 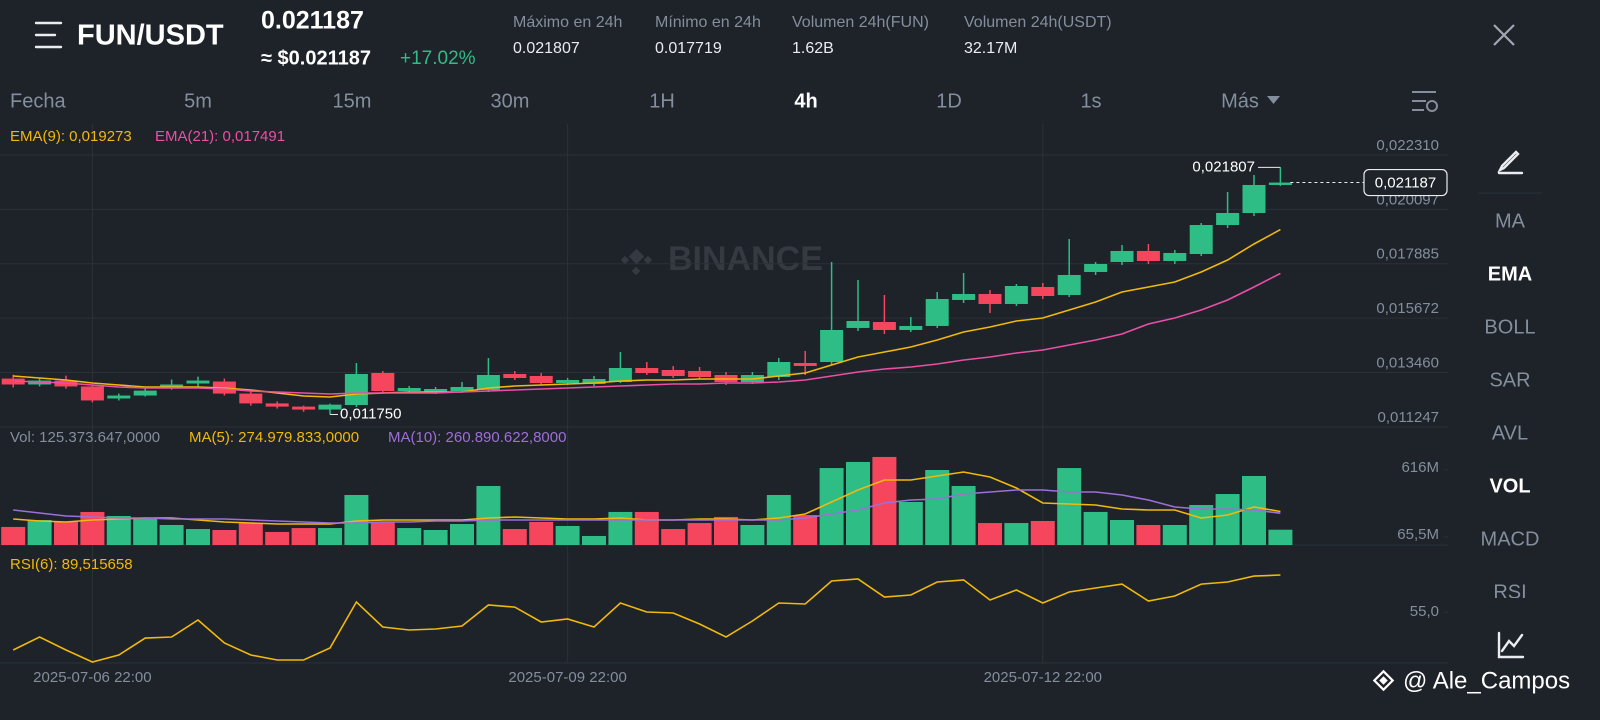 What do you see at coordinates (1240, 101) in the screenshot?
I see `tab: Más` at bounding box center [1240, 101].